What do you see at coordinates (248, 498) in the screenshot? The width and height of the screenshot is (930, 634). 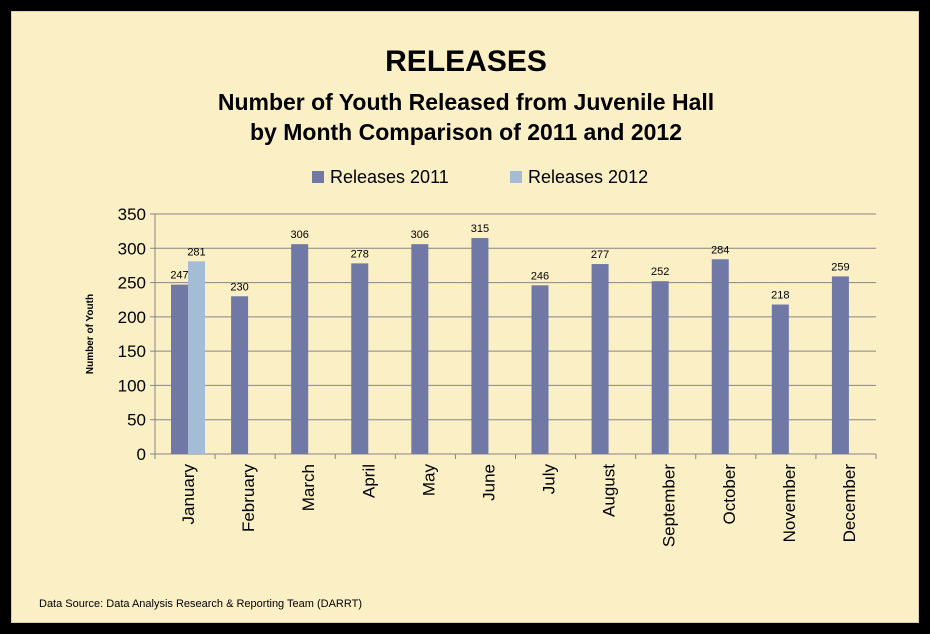 I see `x-tick-label: February` at bounding box center [248, 498].